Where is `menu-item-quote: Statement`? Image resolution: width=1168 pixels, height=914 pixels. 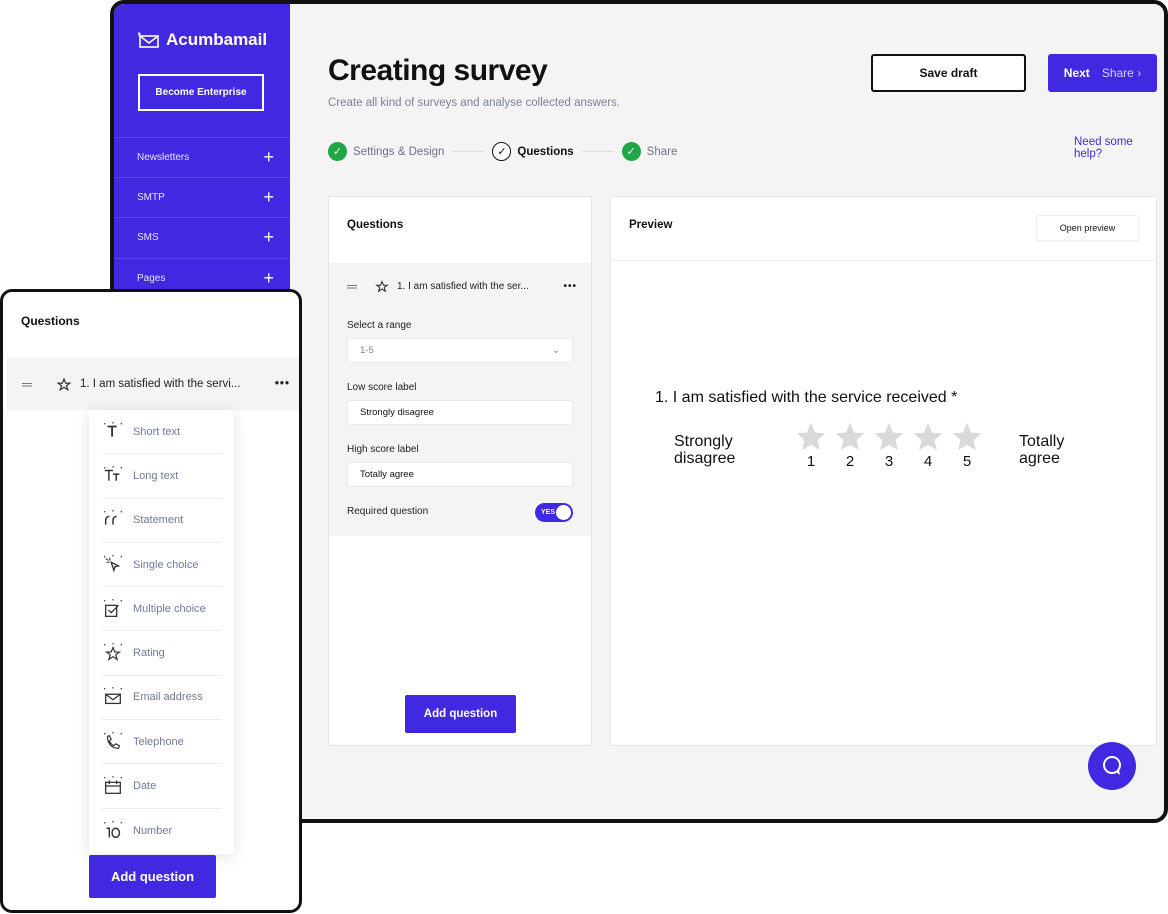 menu-item-quote: Statement is located at coordinates (161, 521).